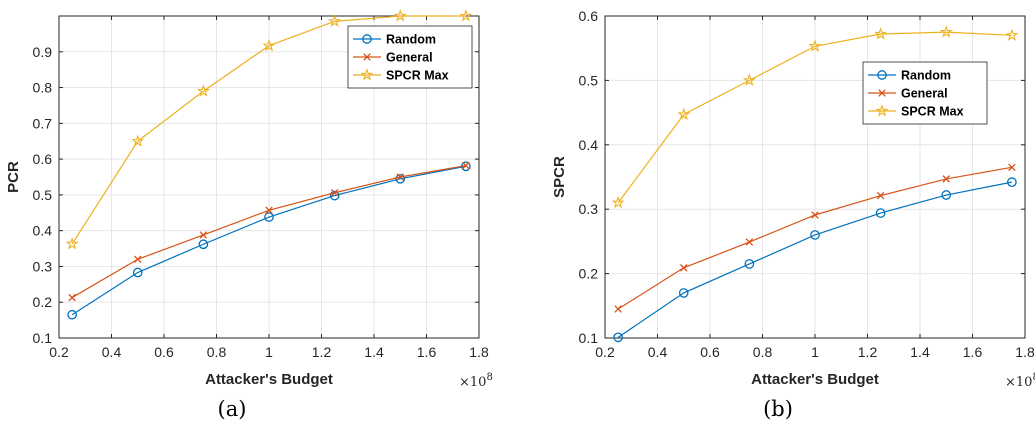 This screenshot has height=434, width=1035. Describe the element at coordinates (43, 88) in the screenshot. I see `y-tick-label: 0.8` at that location.